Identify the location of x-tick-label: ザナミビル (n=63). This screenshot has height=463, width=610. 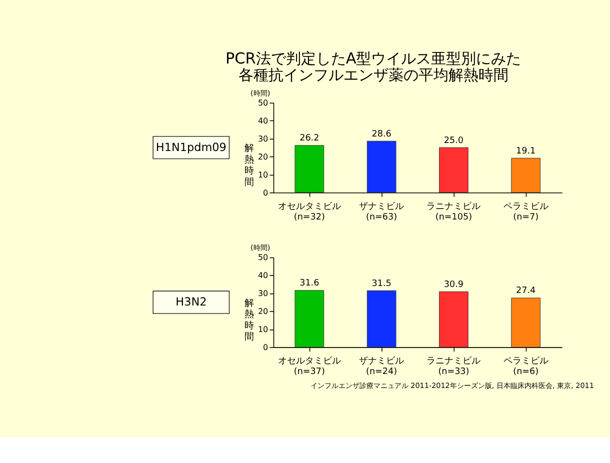
(381, 211).